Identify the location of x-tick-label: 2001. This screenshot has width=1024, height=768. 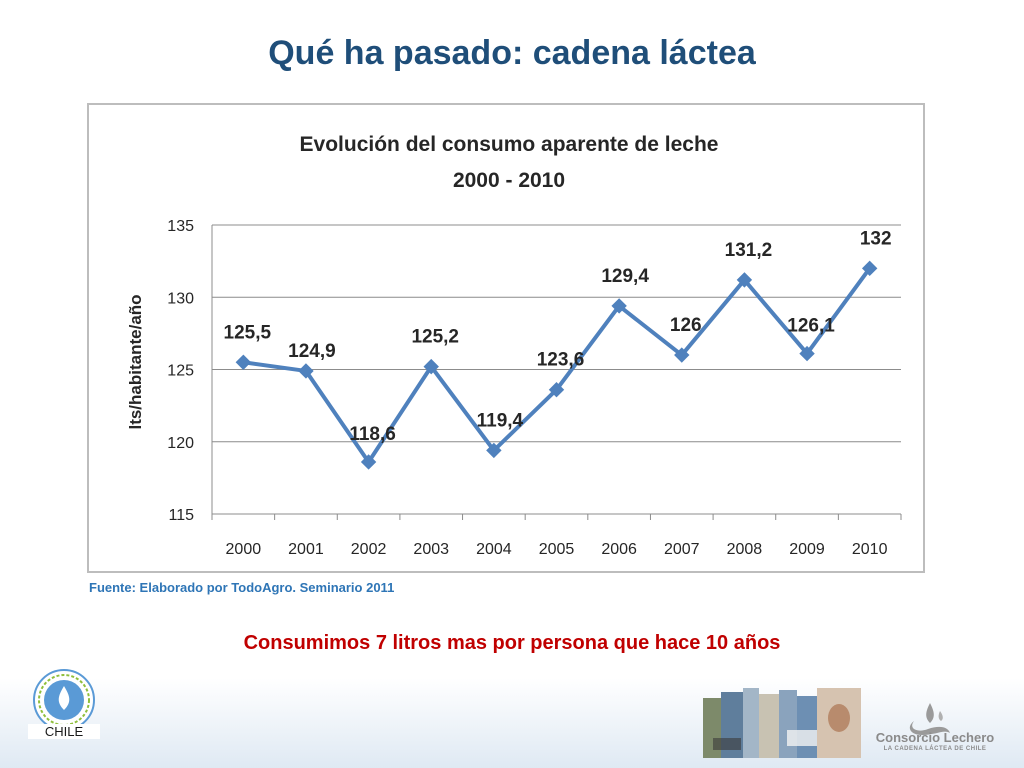
(306, 549).